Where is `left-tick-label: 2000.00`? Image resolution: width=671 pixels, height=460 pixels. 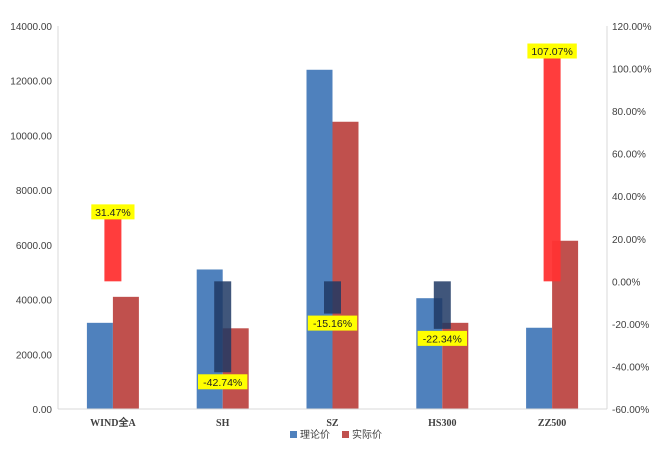
left-tick-label: 2000.00 is located at coordinates (34, 355).